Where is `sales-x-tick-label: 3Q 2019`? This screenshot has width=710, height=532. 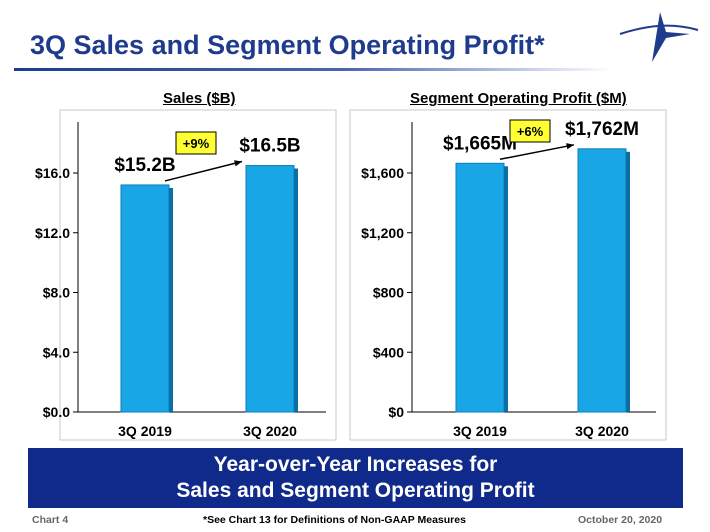
sales-x-tick-label: 3Q 2019 is located at coordinates (145, 431).